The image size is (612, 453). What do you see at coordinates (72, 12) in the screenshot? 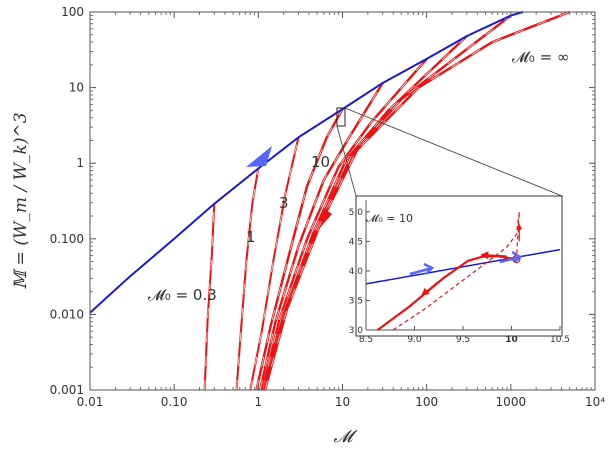
I see `y-tick-label: 100` at bounding box center [72, 12].